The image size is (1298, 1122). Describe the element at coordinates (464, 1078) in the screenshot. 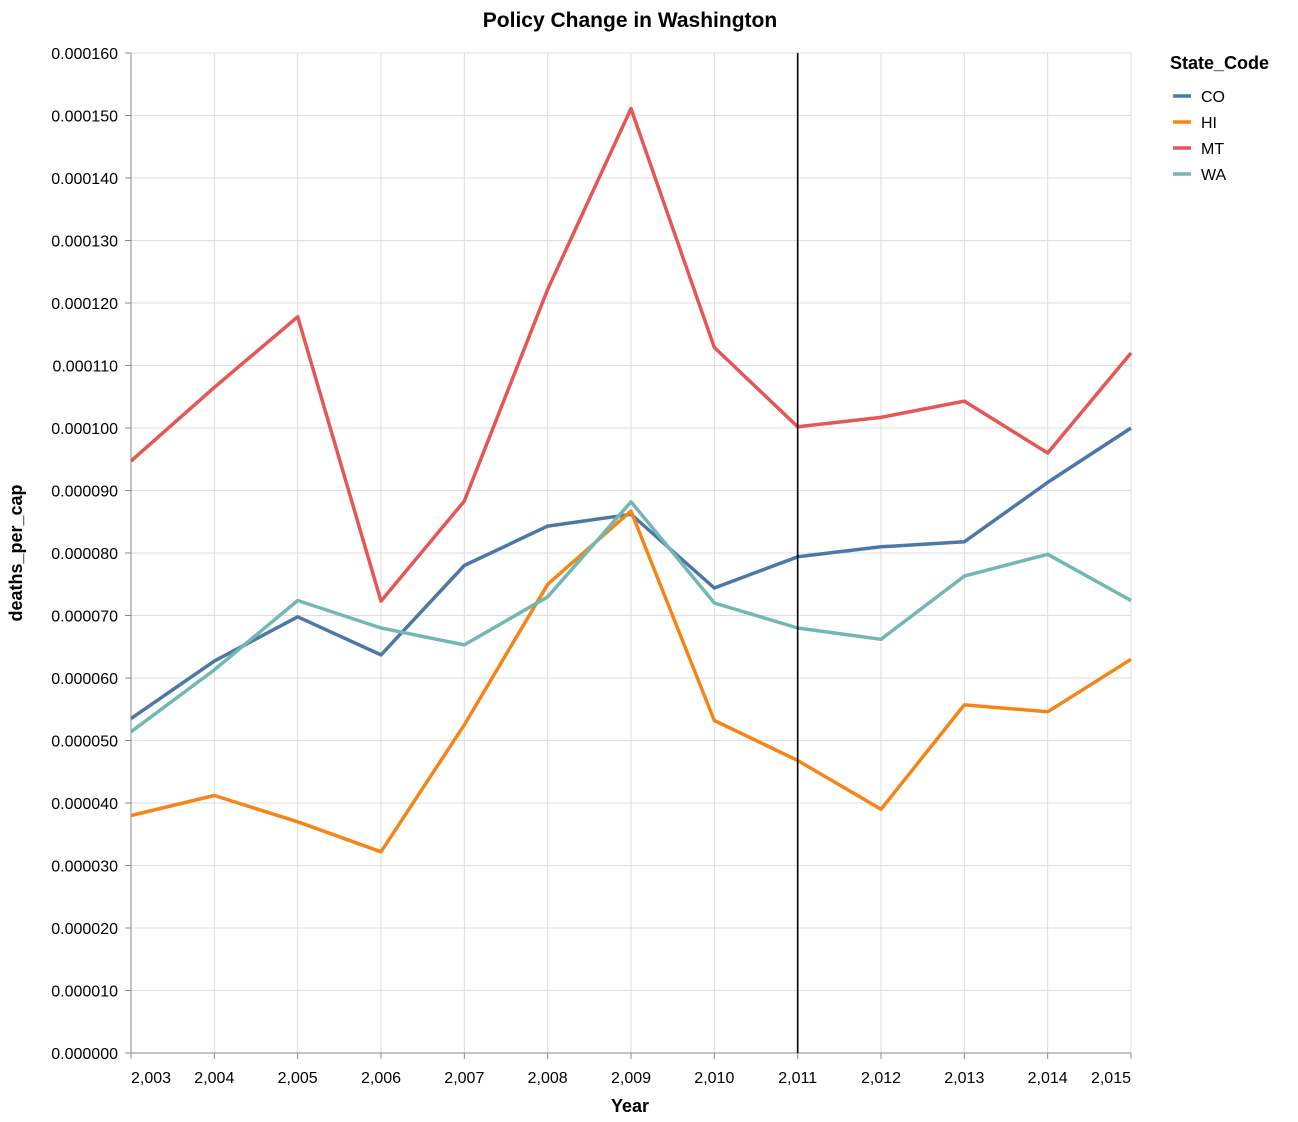

I see `x-tick-label: 2,007` at that location.